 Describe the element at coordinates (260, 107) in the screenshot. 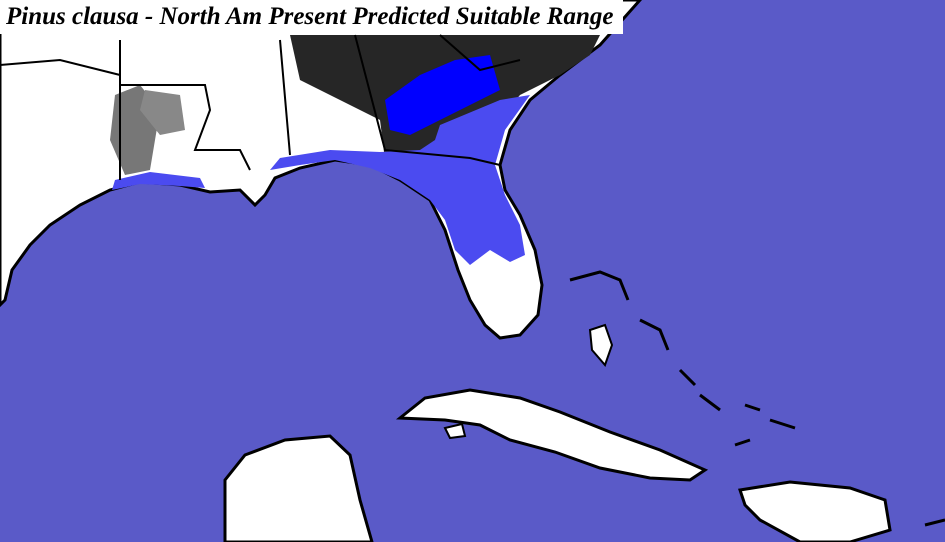

I see `borders` at that location.